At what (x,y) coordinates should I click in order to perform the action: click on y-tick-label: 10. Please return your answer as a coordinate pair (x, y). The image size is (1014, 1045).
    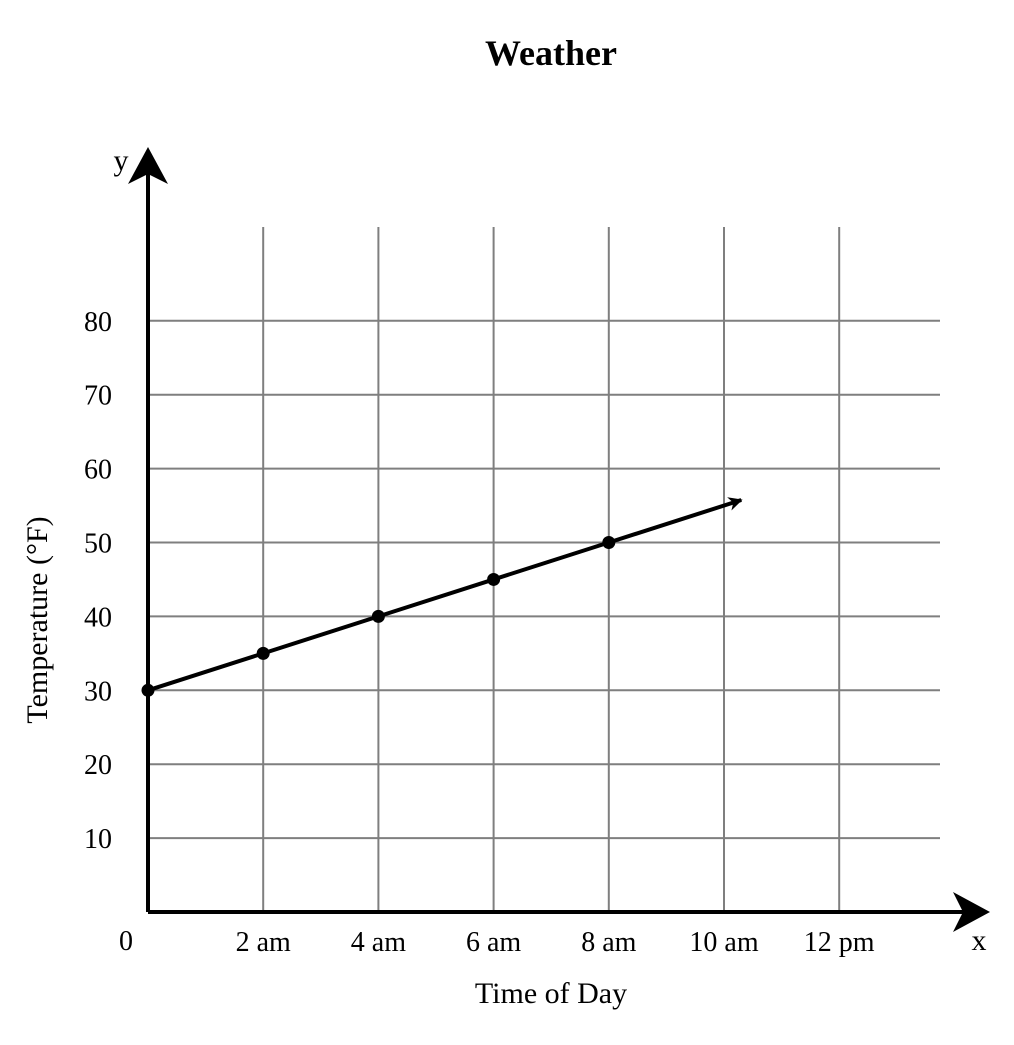
    Looking at the image, I should click on (98, 839).